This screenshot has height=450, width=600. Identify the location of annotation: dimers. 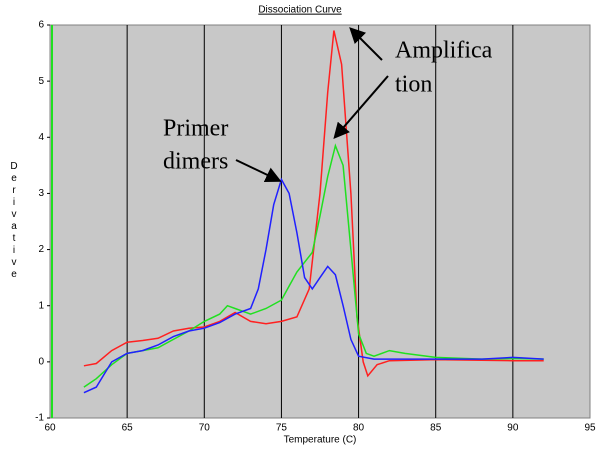
(195, 162).